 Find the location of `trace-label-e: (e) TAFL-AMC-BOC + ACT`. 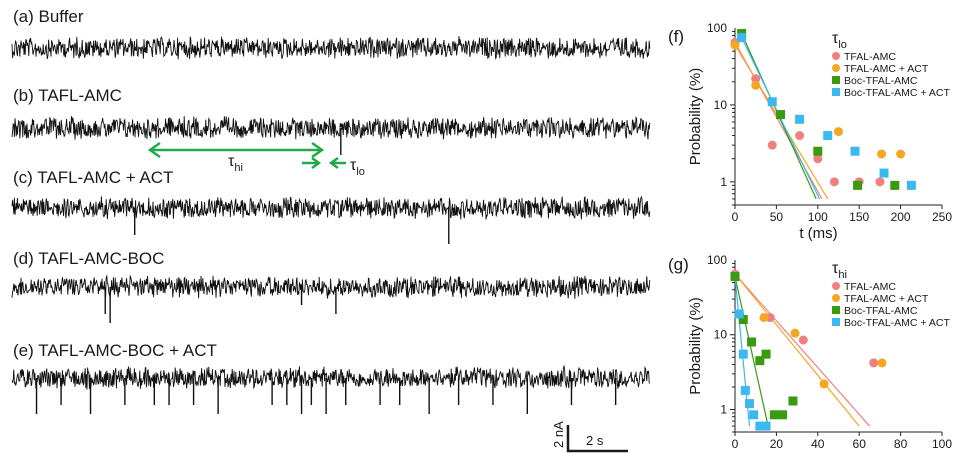

trace-label-e: (e) TAFL-AMC-BOC + ACT is located at coordinates (115, 350).